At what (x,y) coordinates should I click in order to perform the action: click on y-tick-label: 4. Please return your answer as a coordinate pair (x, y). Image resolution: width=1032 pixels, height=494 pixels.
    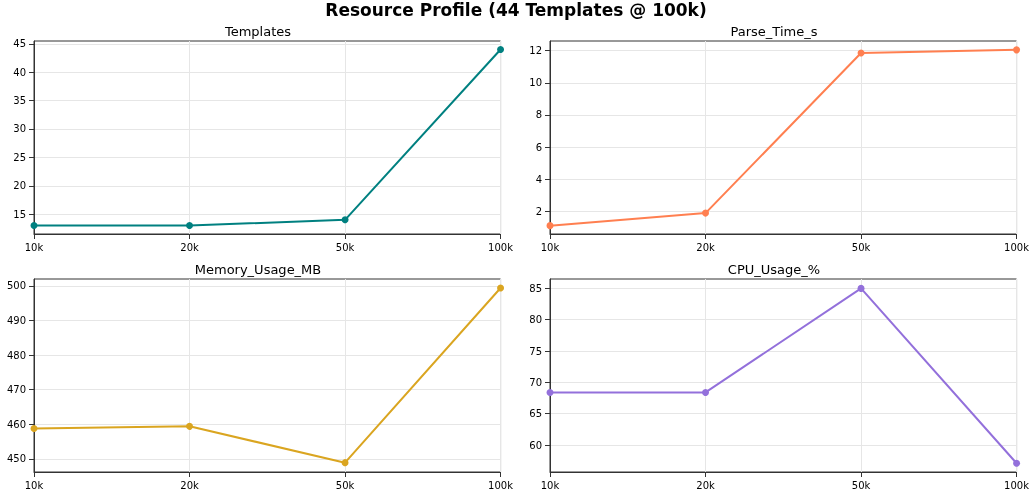
    Looking at the image, I should click on (538, 179).